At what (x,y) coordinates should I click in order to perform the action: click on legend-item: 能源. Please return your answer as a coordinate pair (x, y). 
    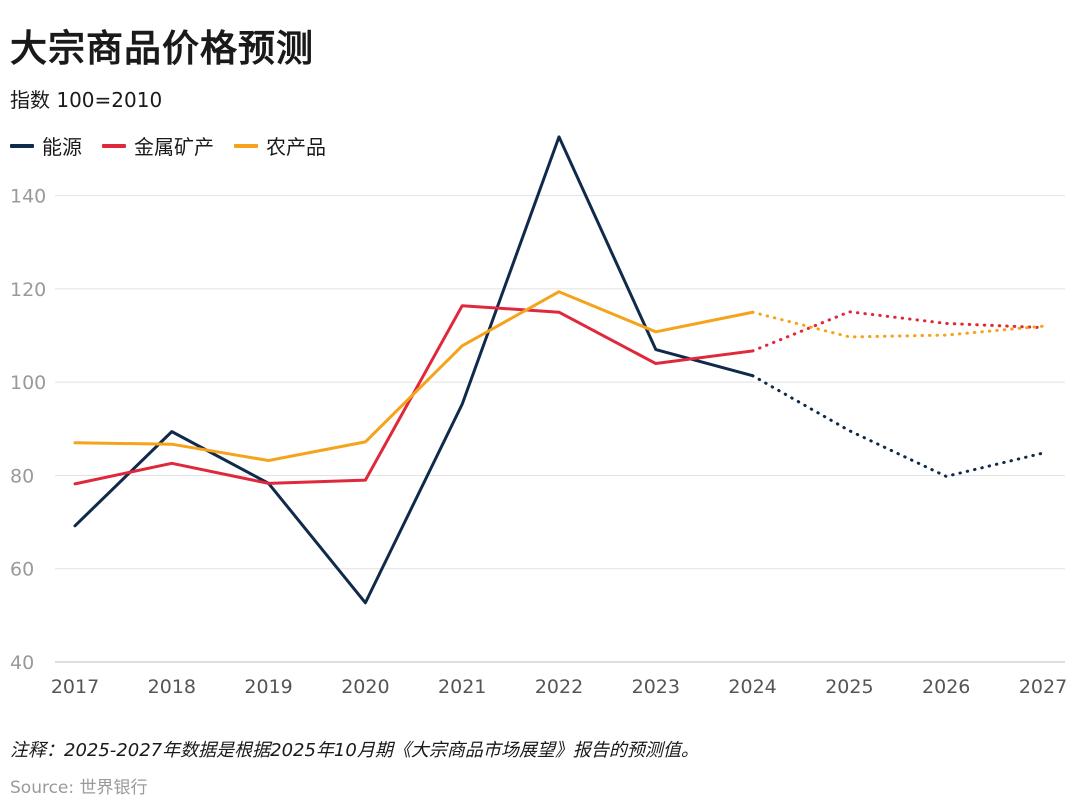
    Looking at the image, I should click on (46, 145).